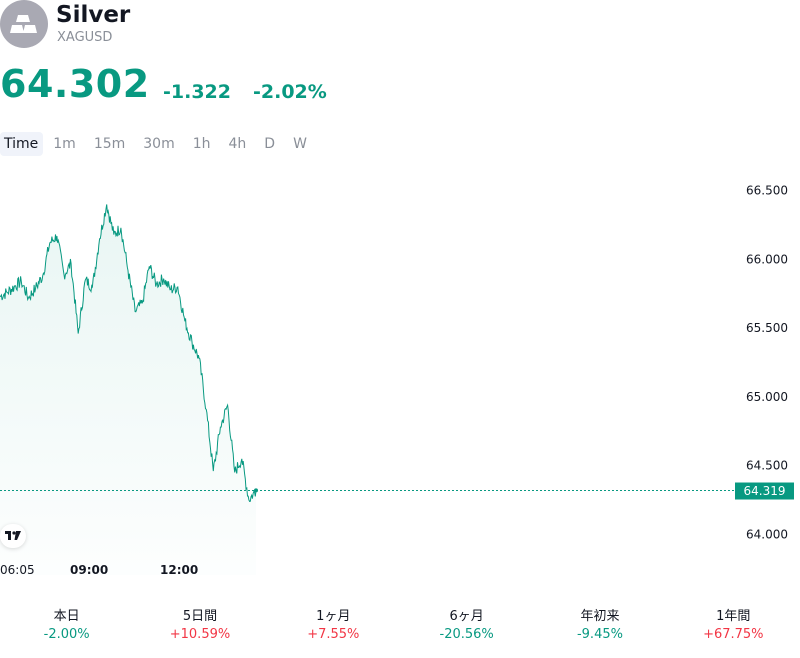 This screenshot has width=800, height=658. What do you see at coordinates (400, 87) in the screenshot?
I see `quote-row: 64.302 -1.322 -2.02%` at bounding box center [400, 87].